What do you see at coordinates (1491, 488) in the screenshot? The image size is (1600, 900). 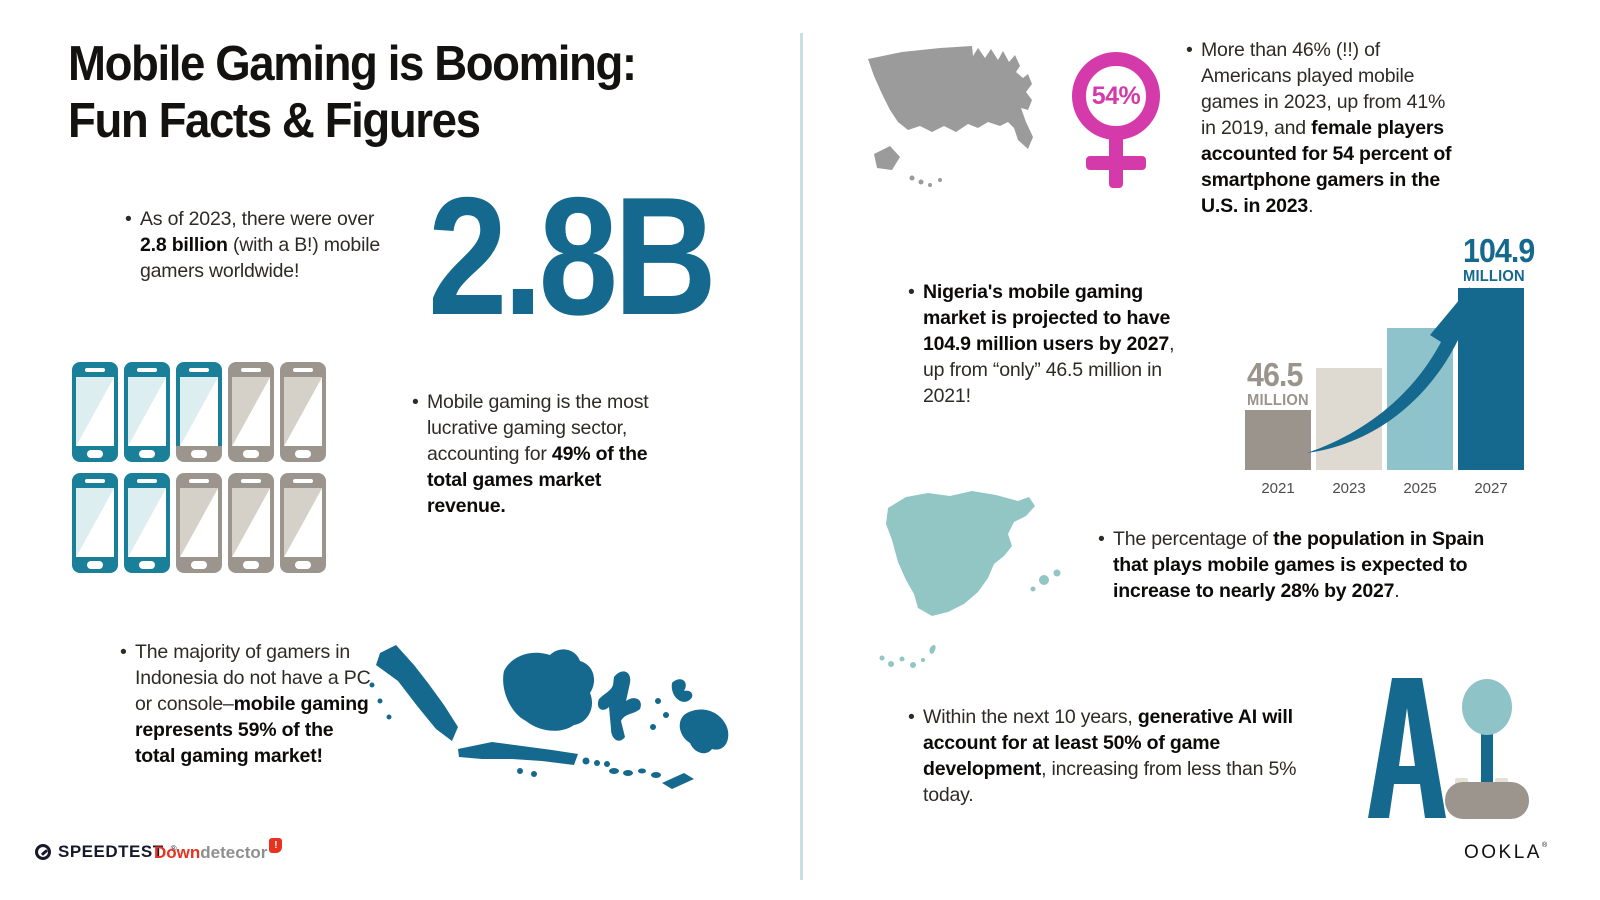 I see `bar-year-label-2027: 2027` at bounding box center [1491, 488].